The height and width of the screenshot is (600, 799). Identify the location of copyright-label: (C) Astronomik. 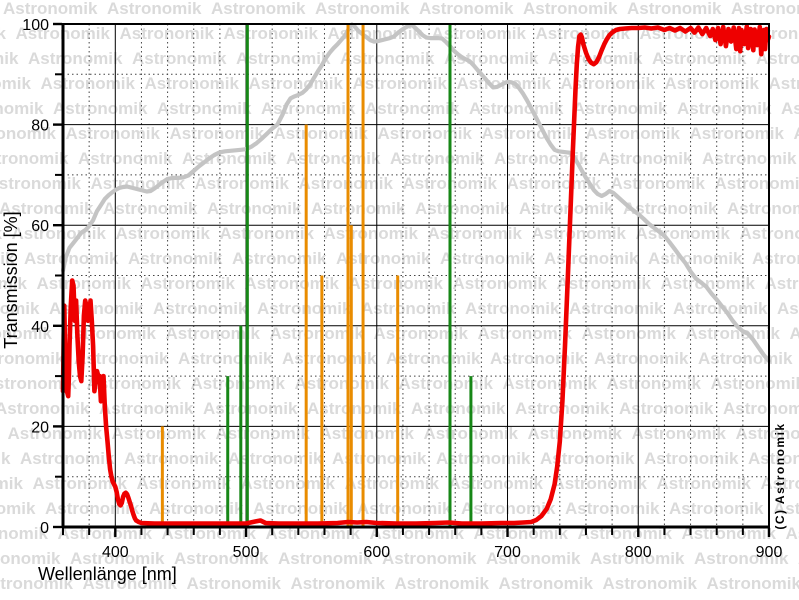
(780, 475).